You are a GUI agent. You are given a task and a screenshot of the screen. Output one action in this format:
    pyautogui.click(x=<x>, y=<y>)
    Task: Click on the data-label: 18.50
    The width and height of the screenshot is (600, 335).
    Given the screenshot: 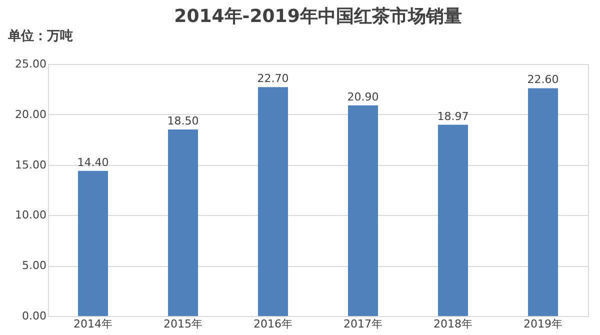 What is the action you would take?
    pyautogui.click(x=183, y=121)
    